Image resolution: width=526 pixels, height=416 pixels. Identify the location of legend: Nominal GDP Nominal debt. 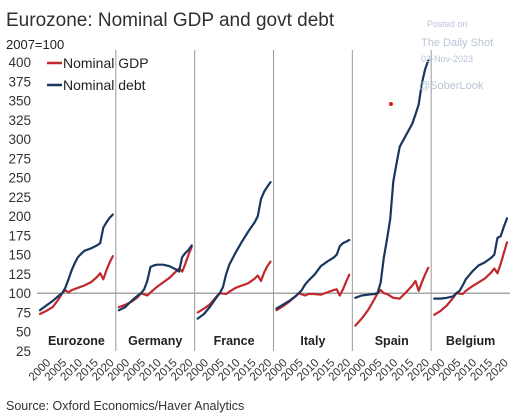
(98, 74).